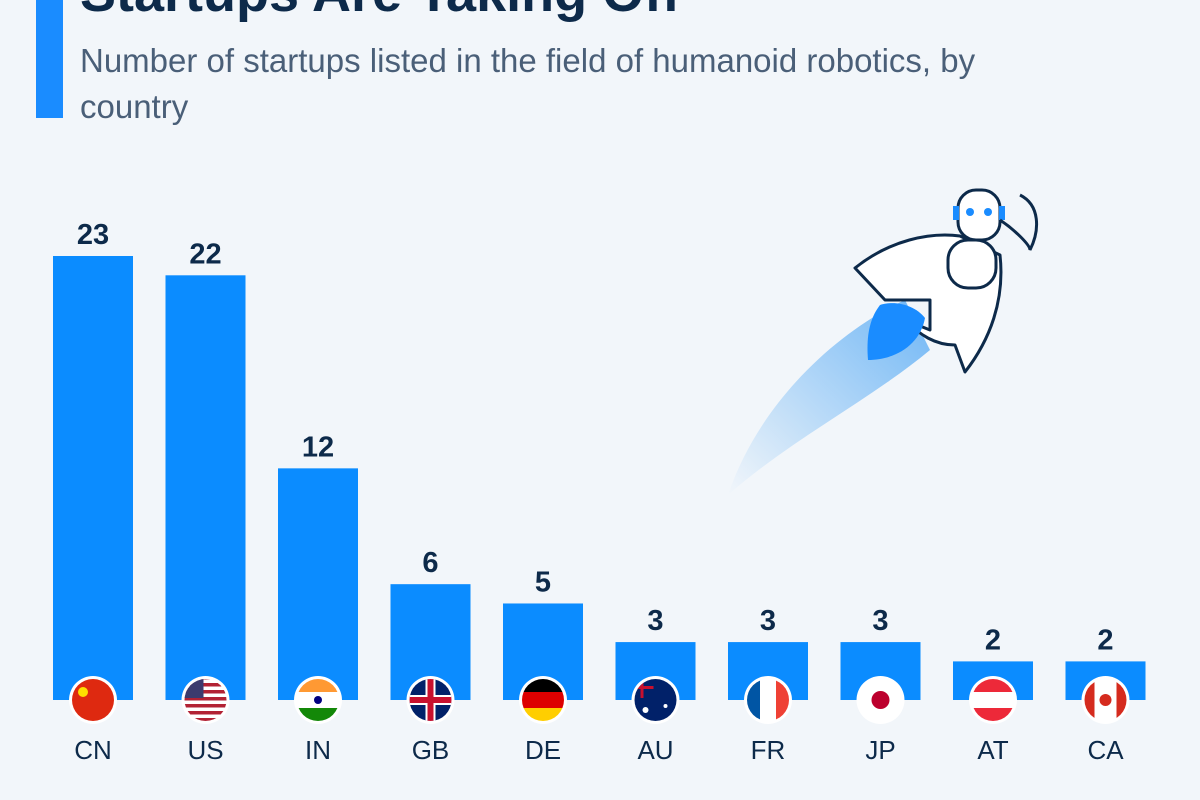  Describe the element at coordinates (318, 750) in the screenshot. I see `x-tick-label: IN` at that location.